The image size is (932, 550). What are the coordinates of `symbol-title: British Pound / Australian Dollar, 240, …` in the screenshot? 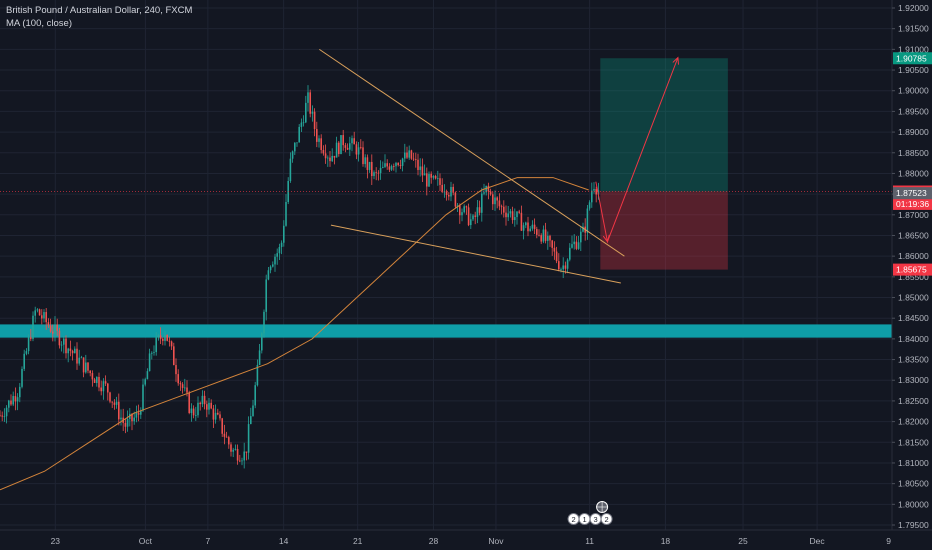 It's located at (99, 10).